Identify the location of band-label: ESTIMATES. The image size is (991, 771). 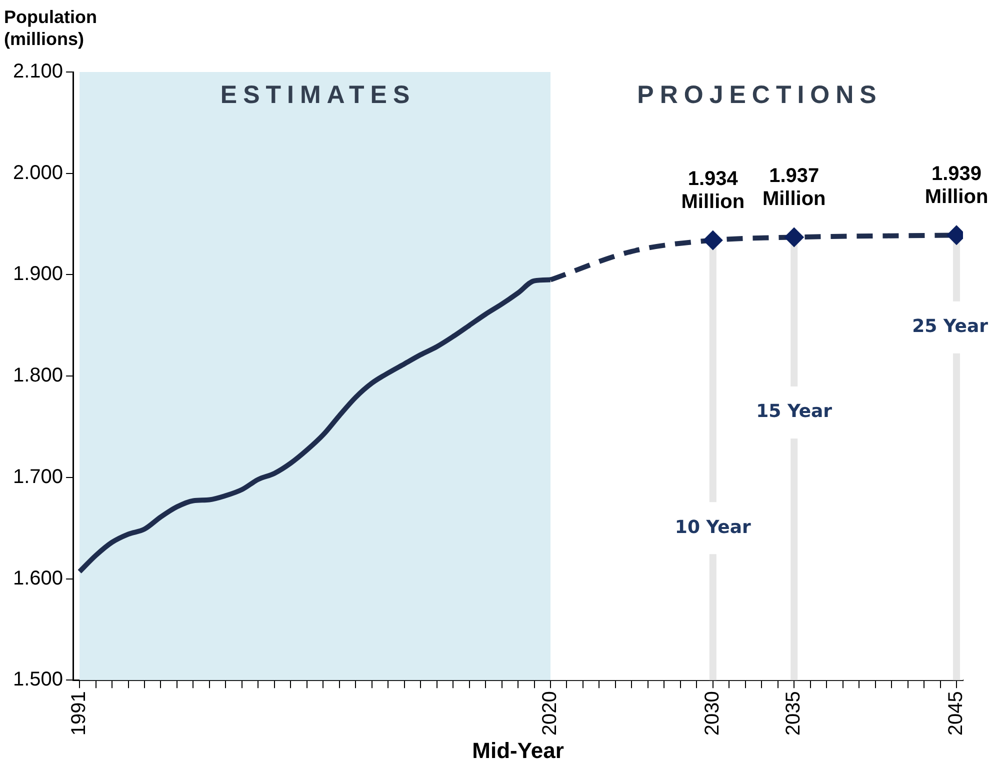
(318, 94).